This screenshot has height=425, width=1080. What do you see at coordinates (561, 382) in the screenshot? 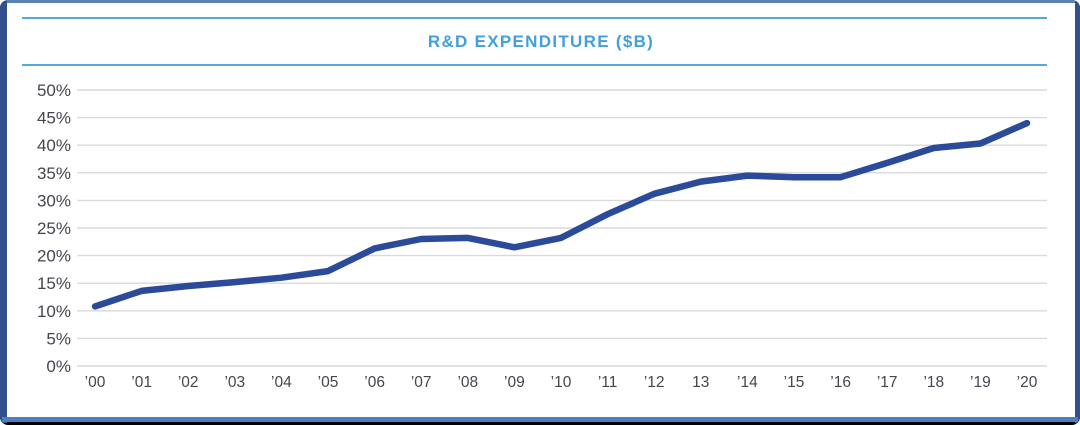
I see `x-tick-label: ’10` at bounding box center [561, 382].